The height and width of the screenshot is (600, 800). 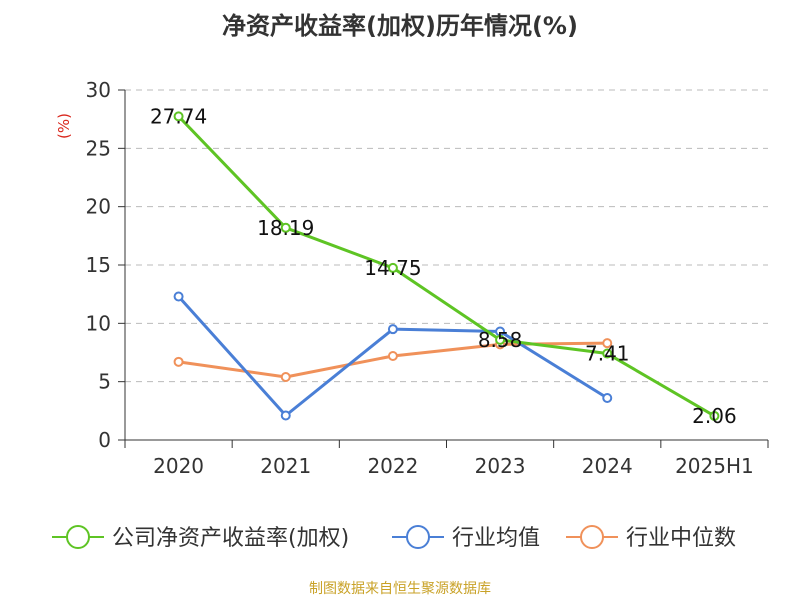 I want to click on y-tick-label: 10, so click(x=98, y=323).